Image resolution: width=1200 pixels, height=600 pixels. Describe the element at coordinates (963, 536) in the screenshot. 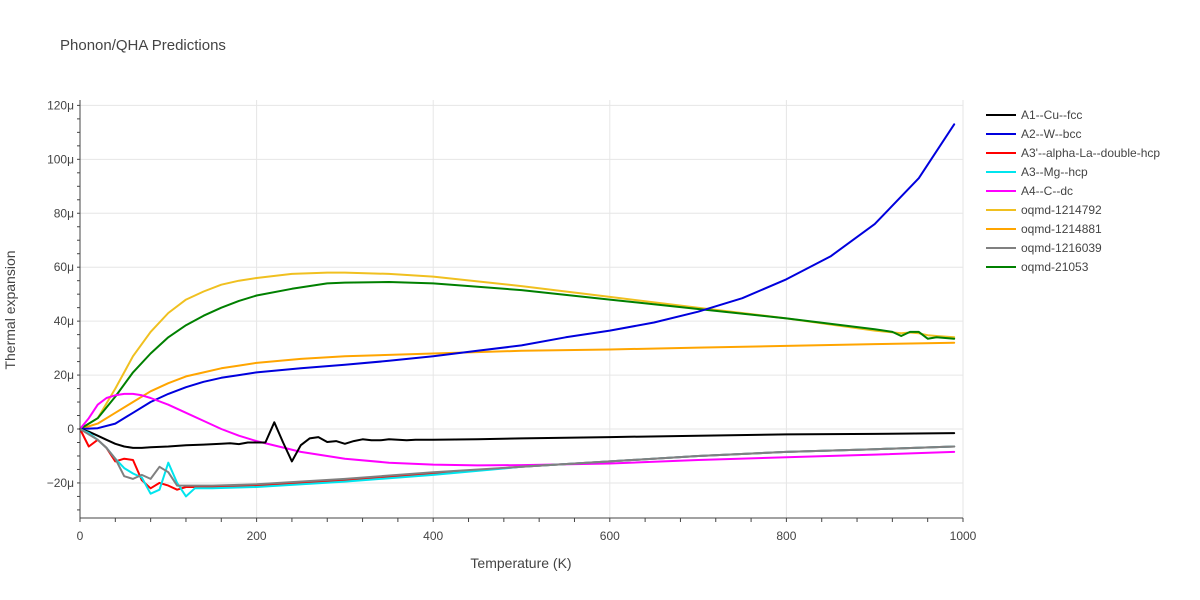

I see `x-tick-label: 1000` at that location.